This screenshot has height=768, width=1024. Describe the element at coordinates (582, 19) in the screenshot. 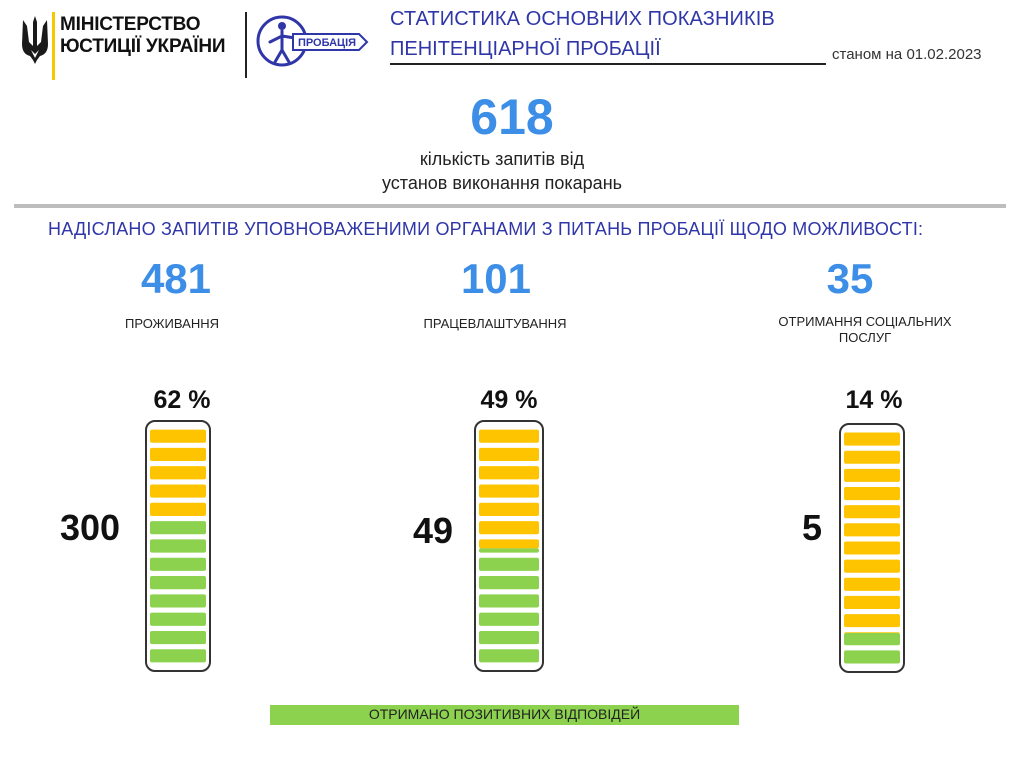

I see `page-title-line-1: СТАТИСТИКА ОСНОВНИХ ПОКАЗНИКІВ` at that location.